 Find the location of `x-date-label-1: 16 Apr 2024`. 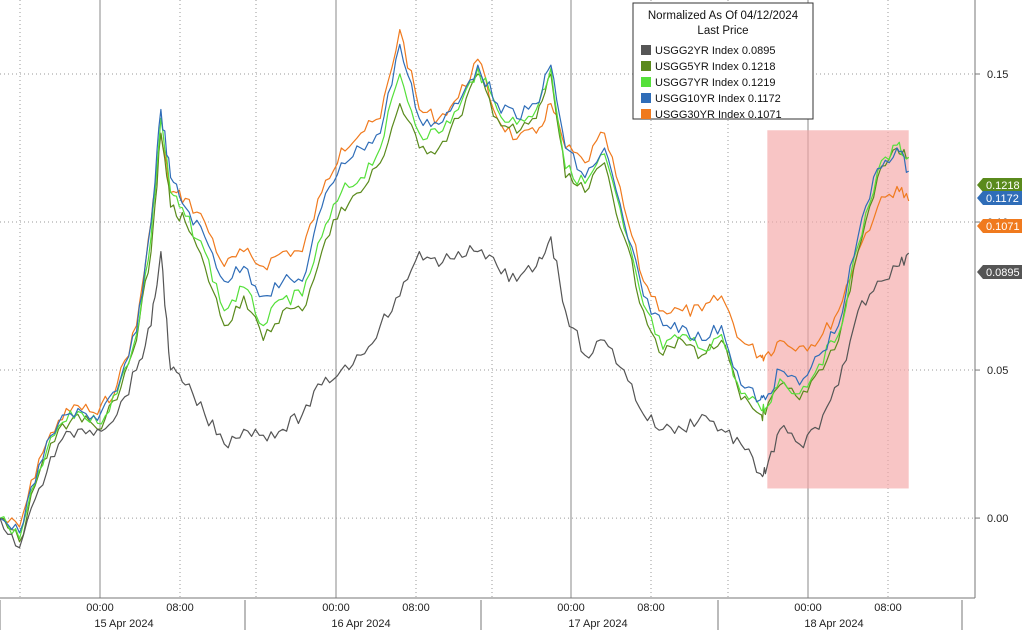

x-date-label-1: 16 Apr 2024 is located at coordinates (360, 624).